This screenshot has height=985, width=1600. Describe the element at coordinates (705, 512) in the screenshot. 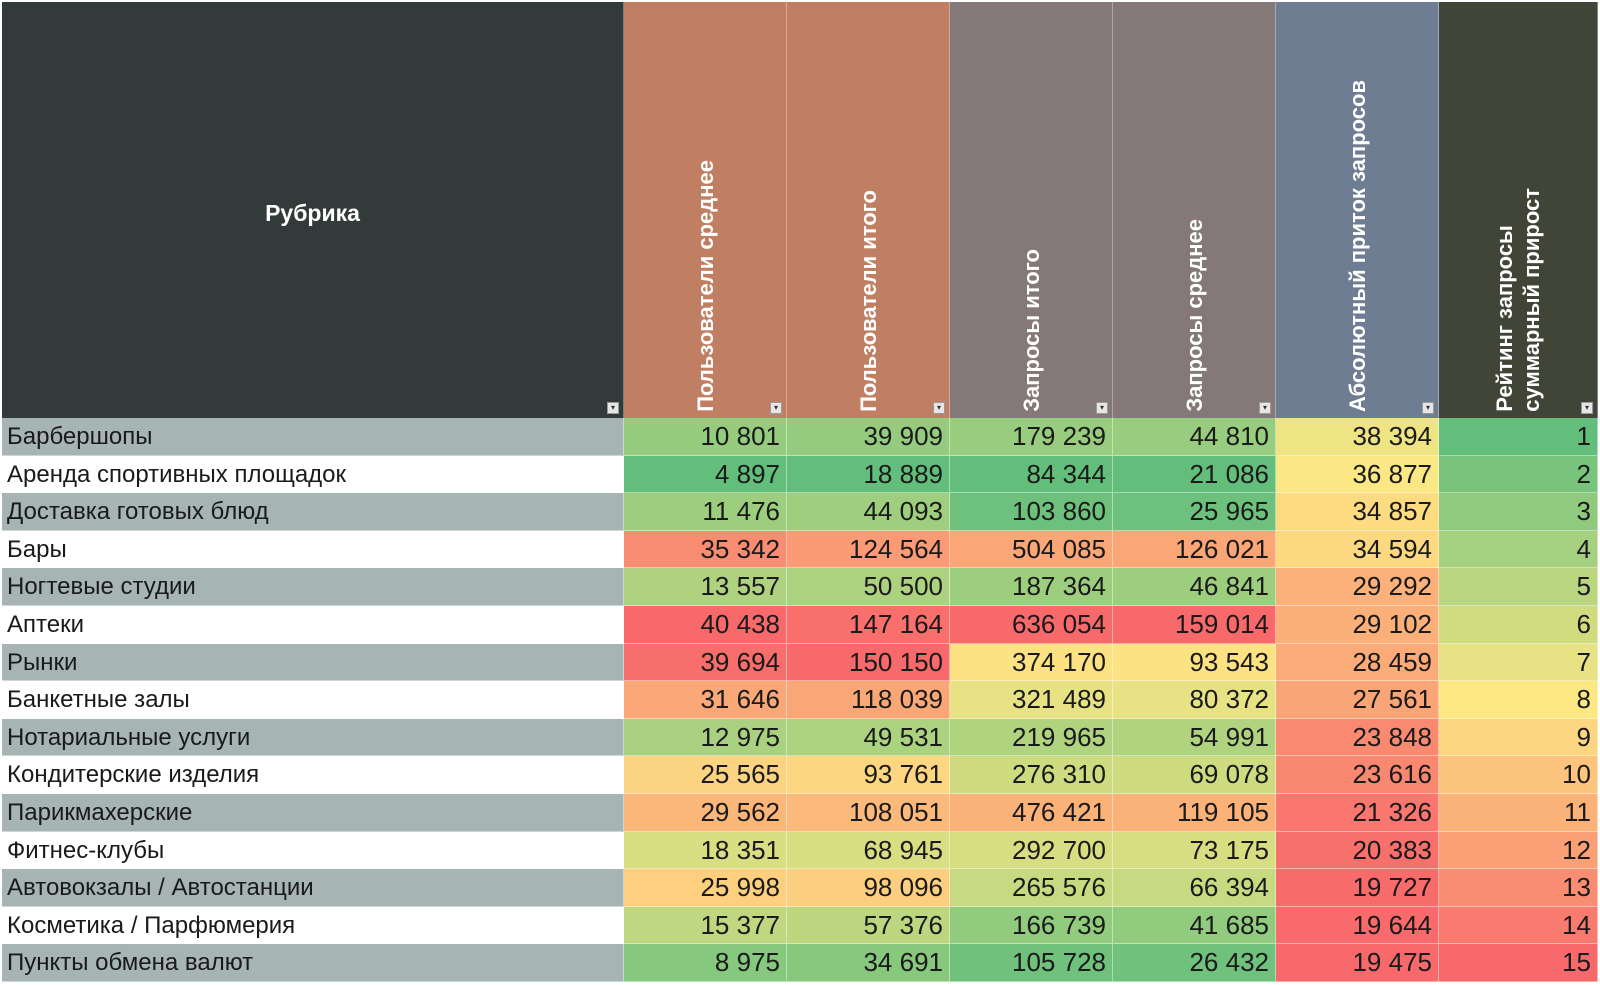

I see `value-cell: 11 476` at that location.